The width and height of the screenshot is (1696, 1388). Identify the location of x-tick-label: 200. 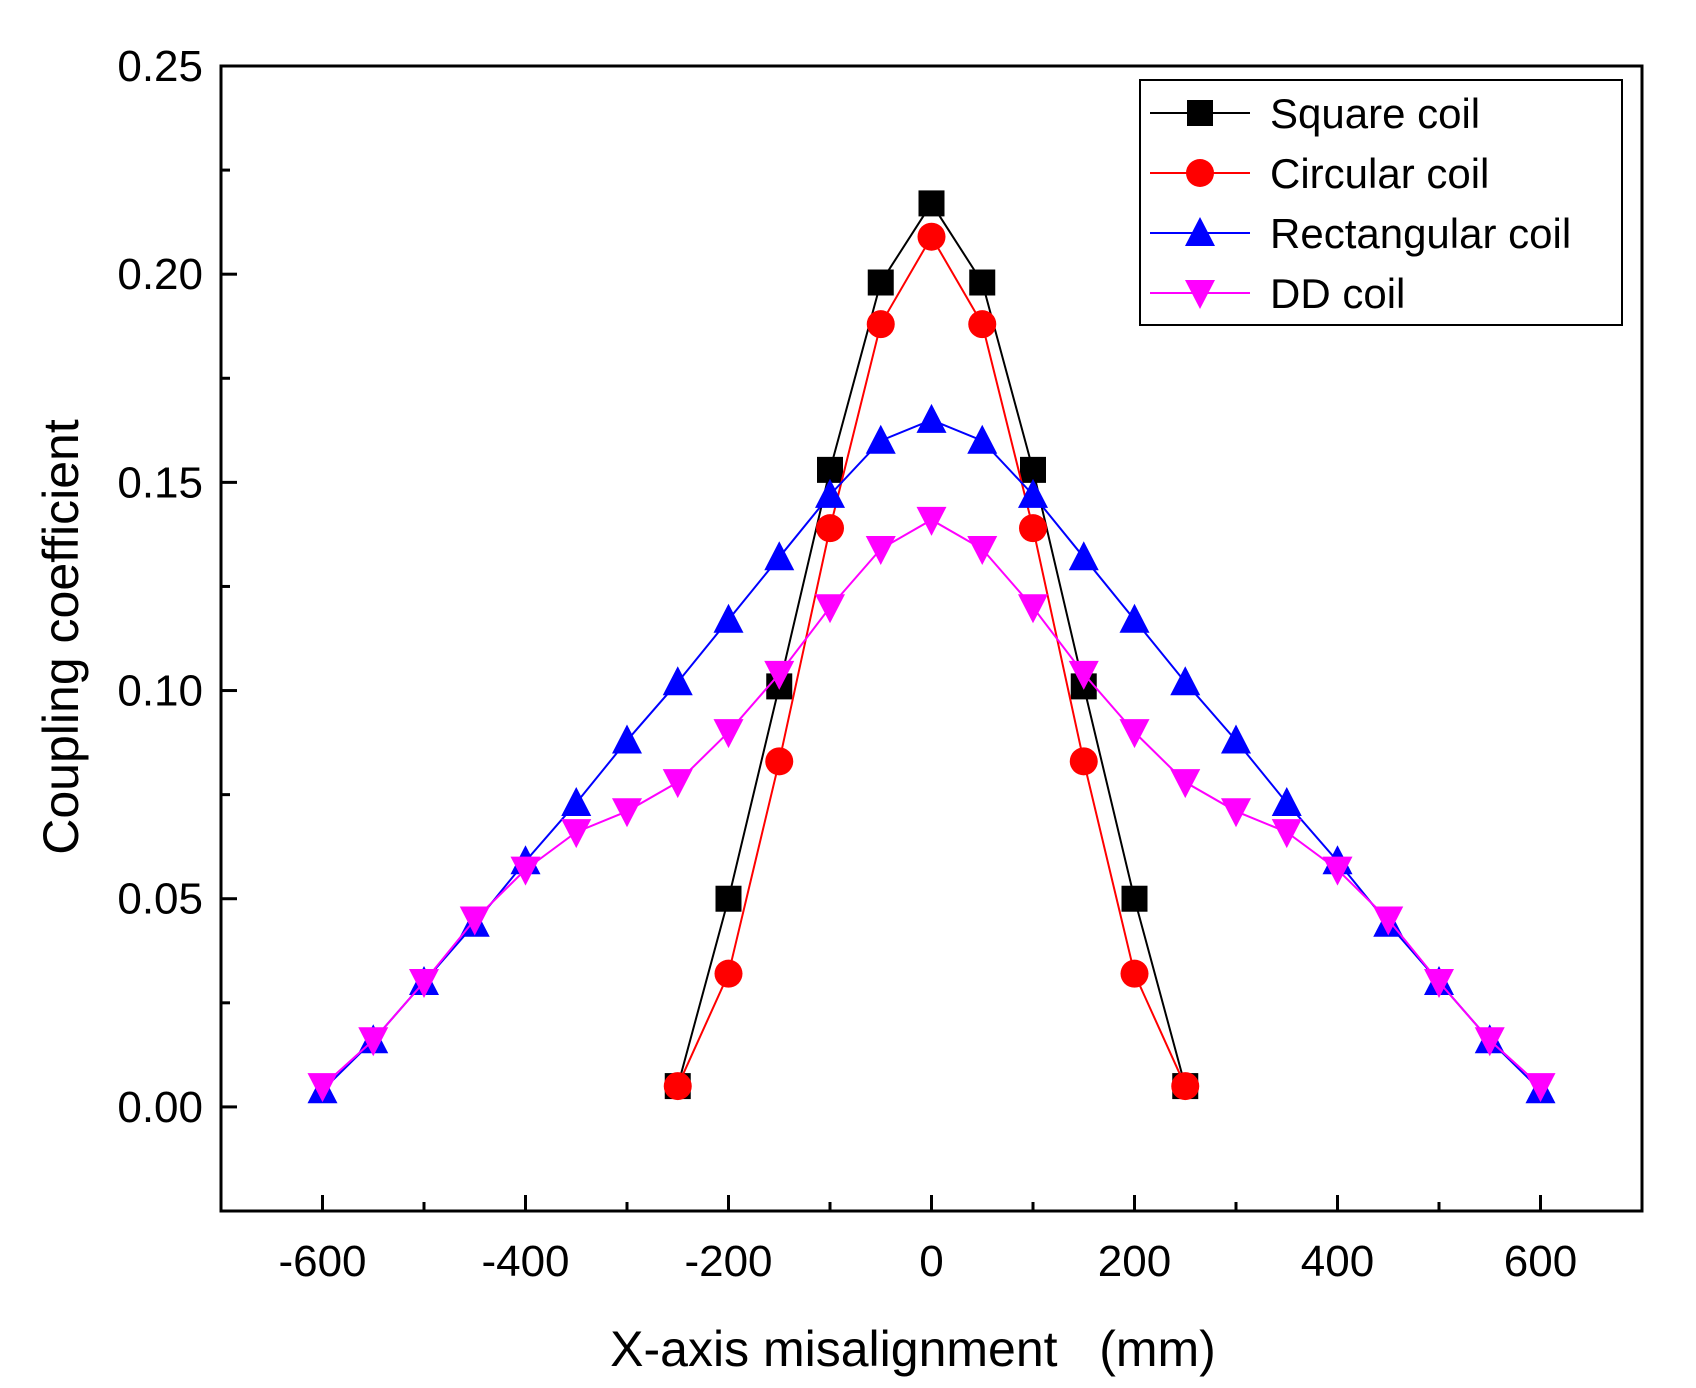
(1134, 1261).